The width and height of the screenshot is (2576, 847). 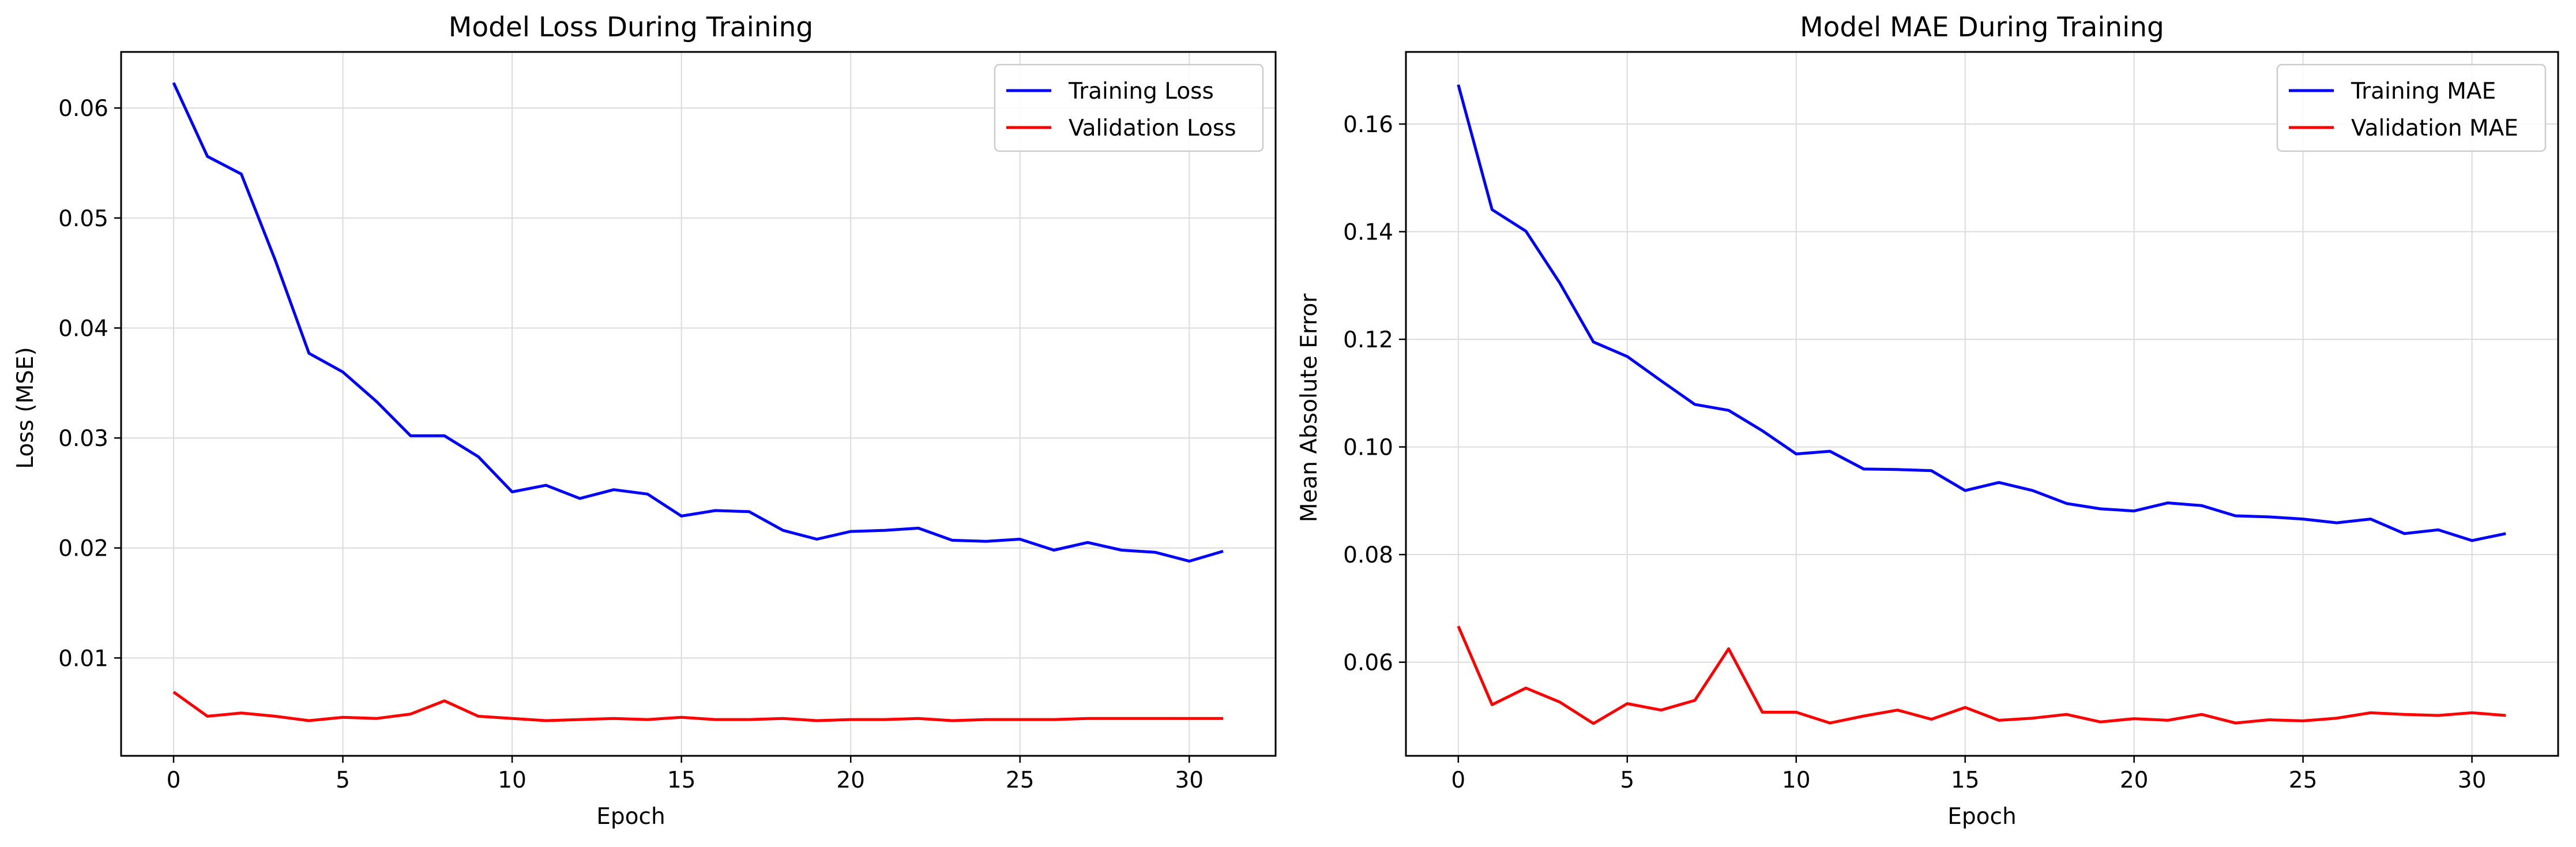 I want to click on y-tick-label: 0.08, so click(x=1368, y=555).